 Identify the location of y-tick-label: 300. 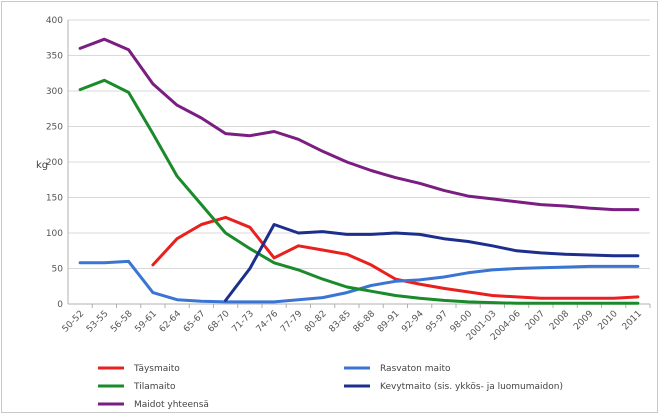
(54, 92).